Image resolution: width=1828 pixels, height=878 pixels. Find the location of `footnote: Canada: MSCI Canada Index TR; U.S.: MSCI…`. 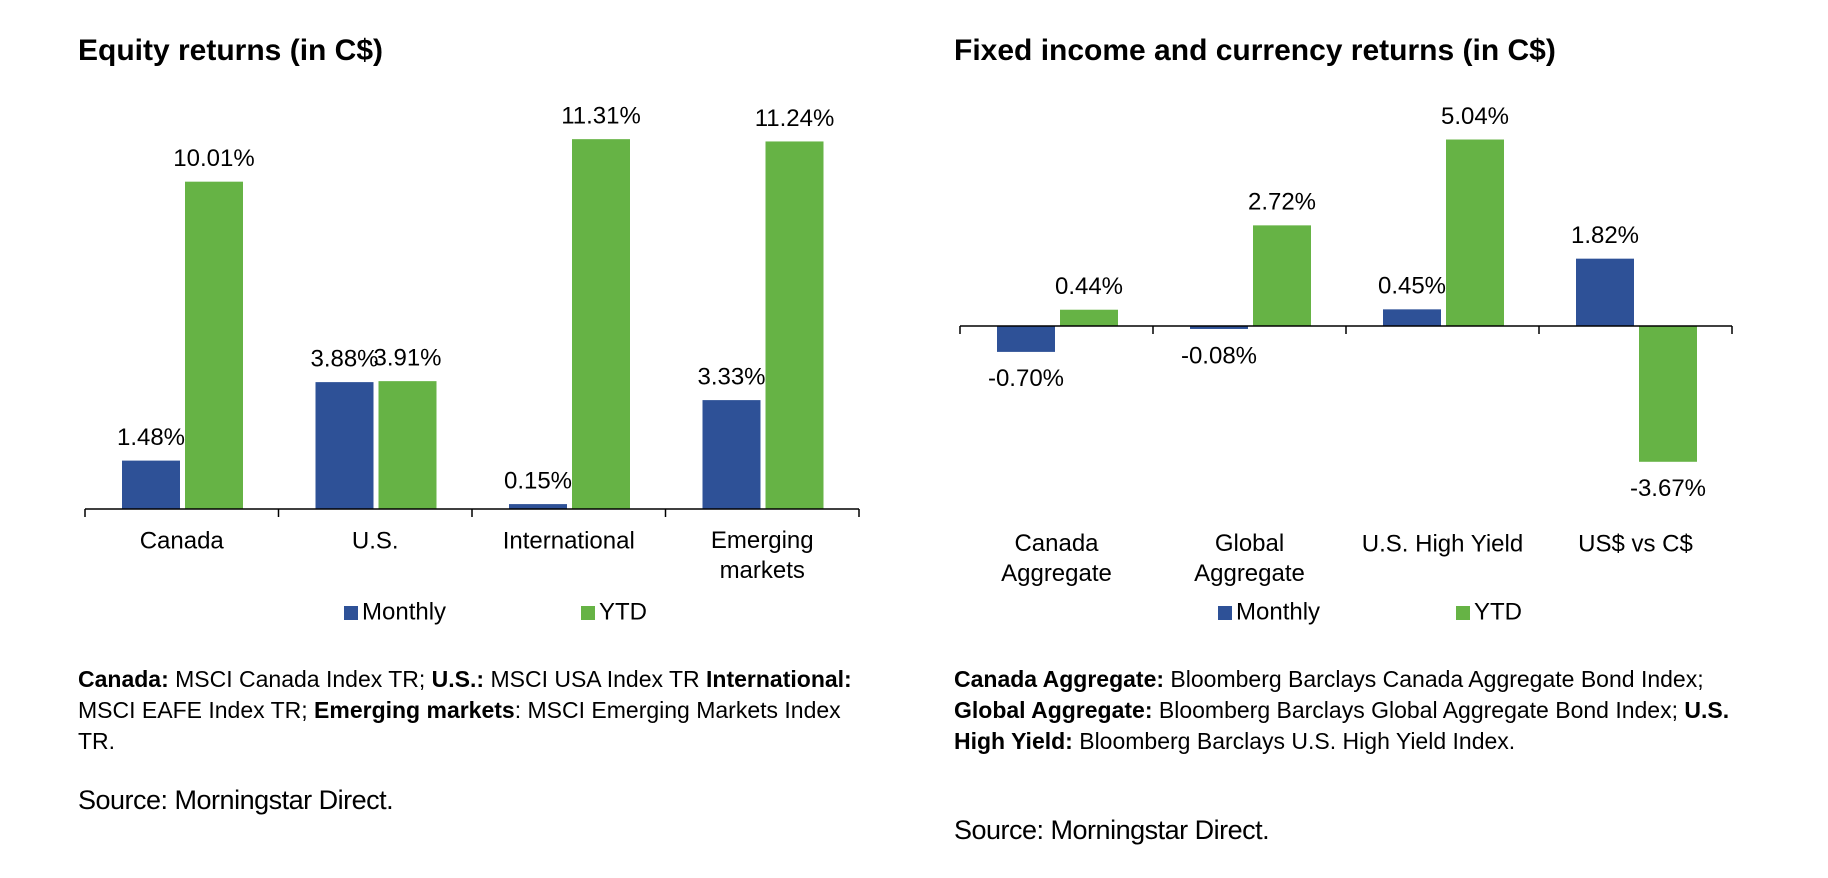

footnote: Canada: MSCI Canada Index TR; U.S.: MSCI… is located at coordinates (473, 710).